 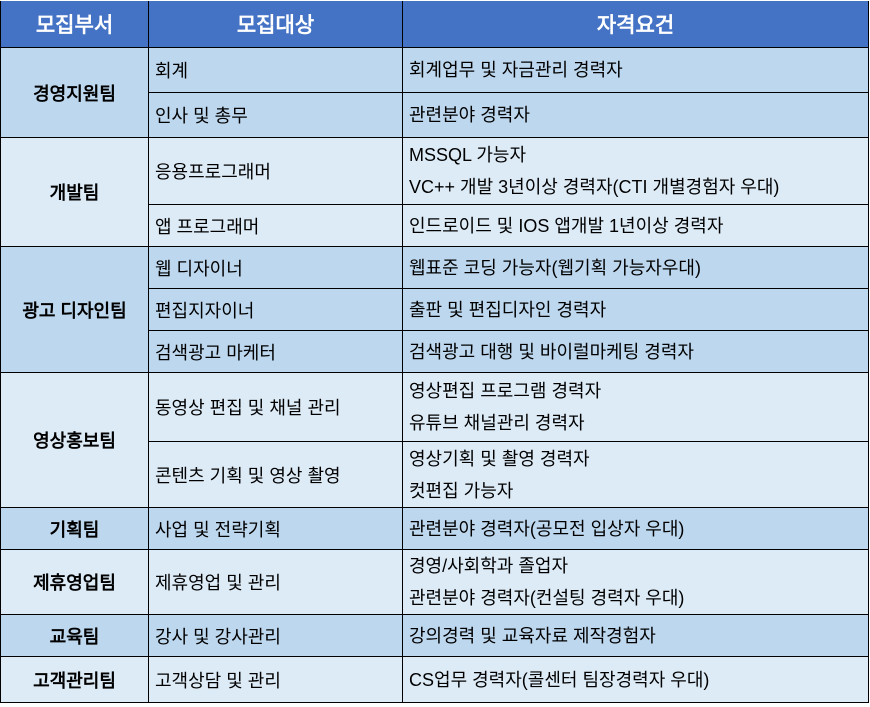 I want to click on table-row: 경영지원팀 회계 회계업무 및 자금관리 경력자, so click(x=434, y=92).